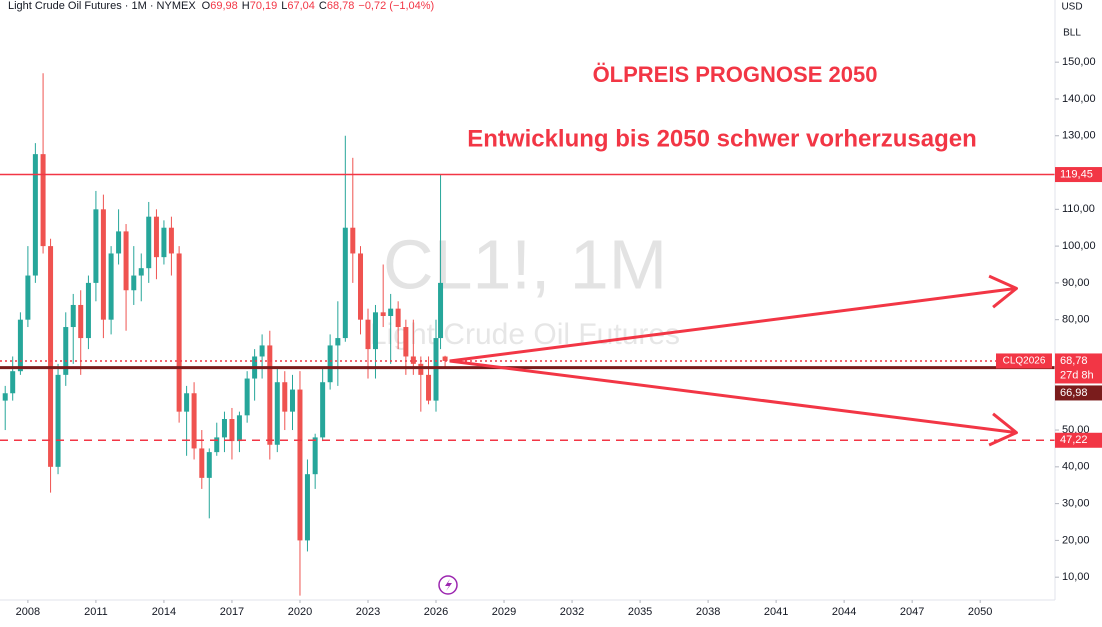  I want to click on y-tick-label: 140,00, so click(1079, 99).